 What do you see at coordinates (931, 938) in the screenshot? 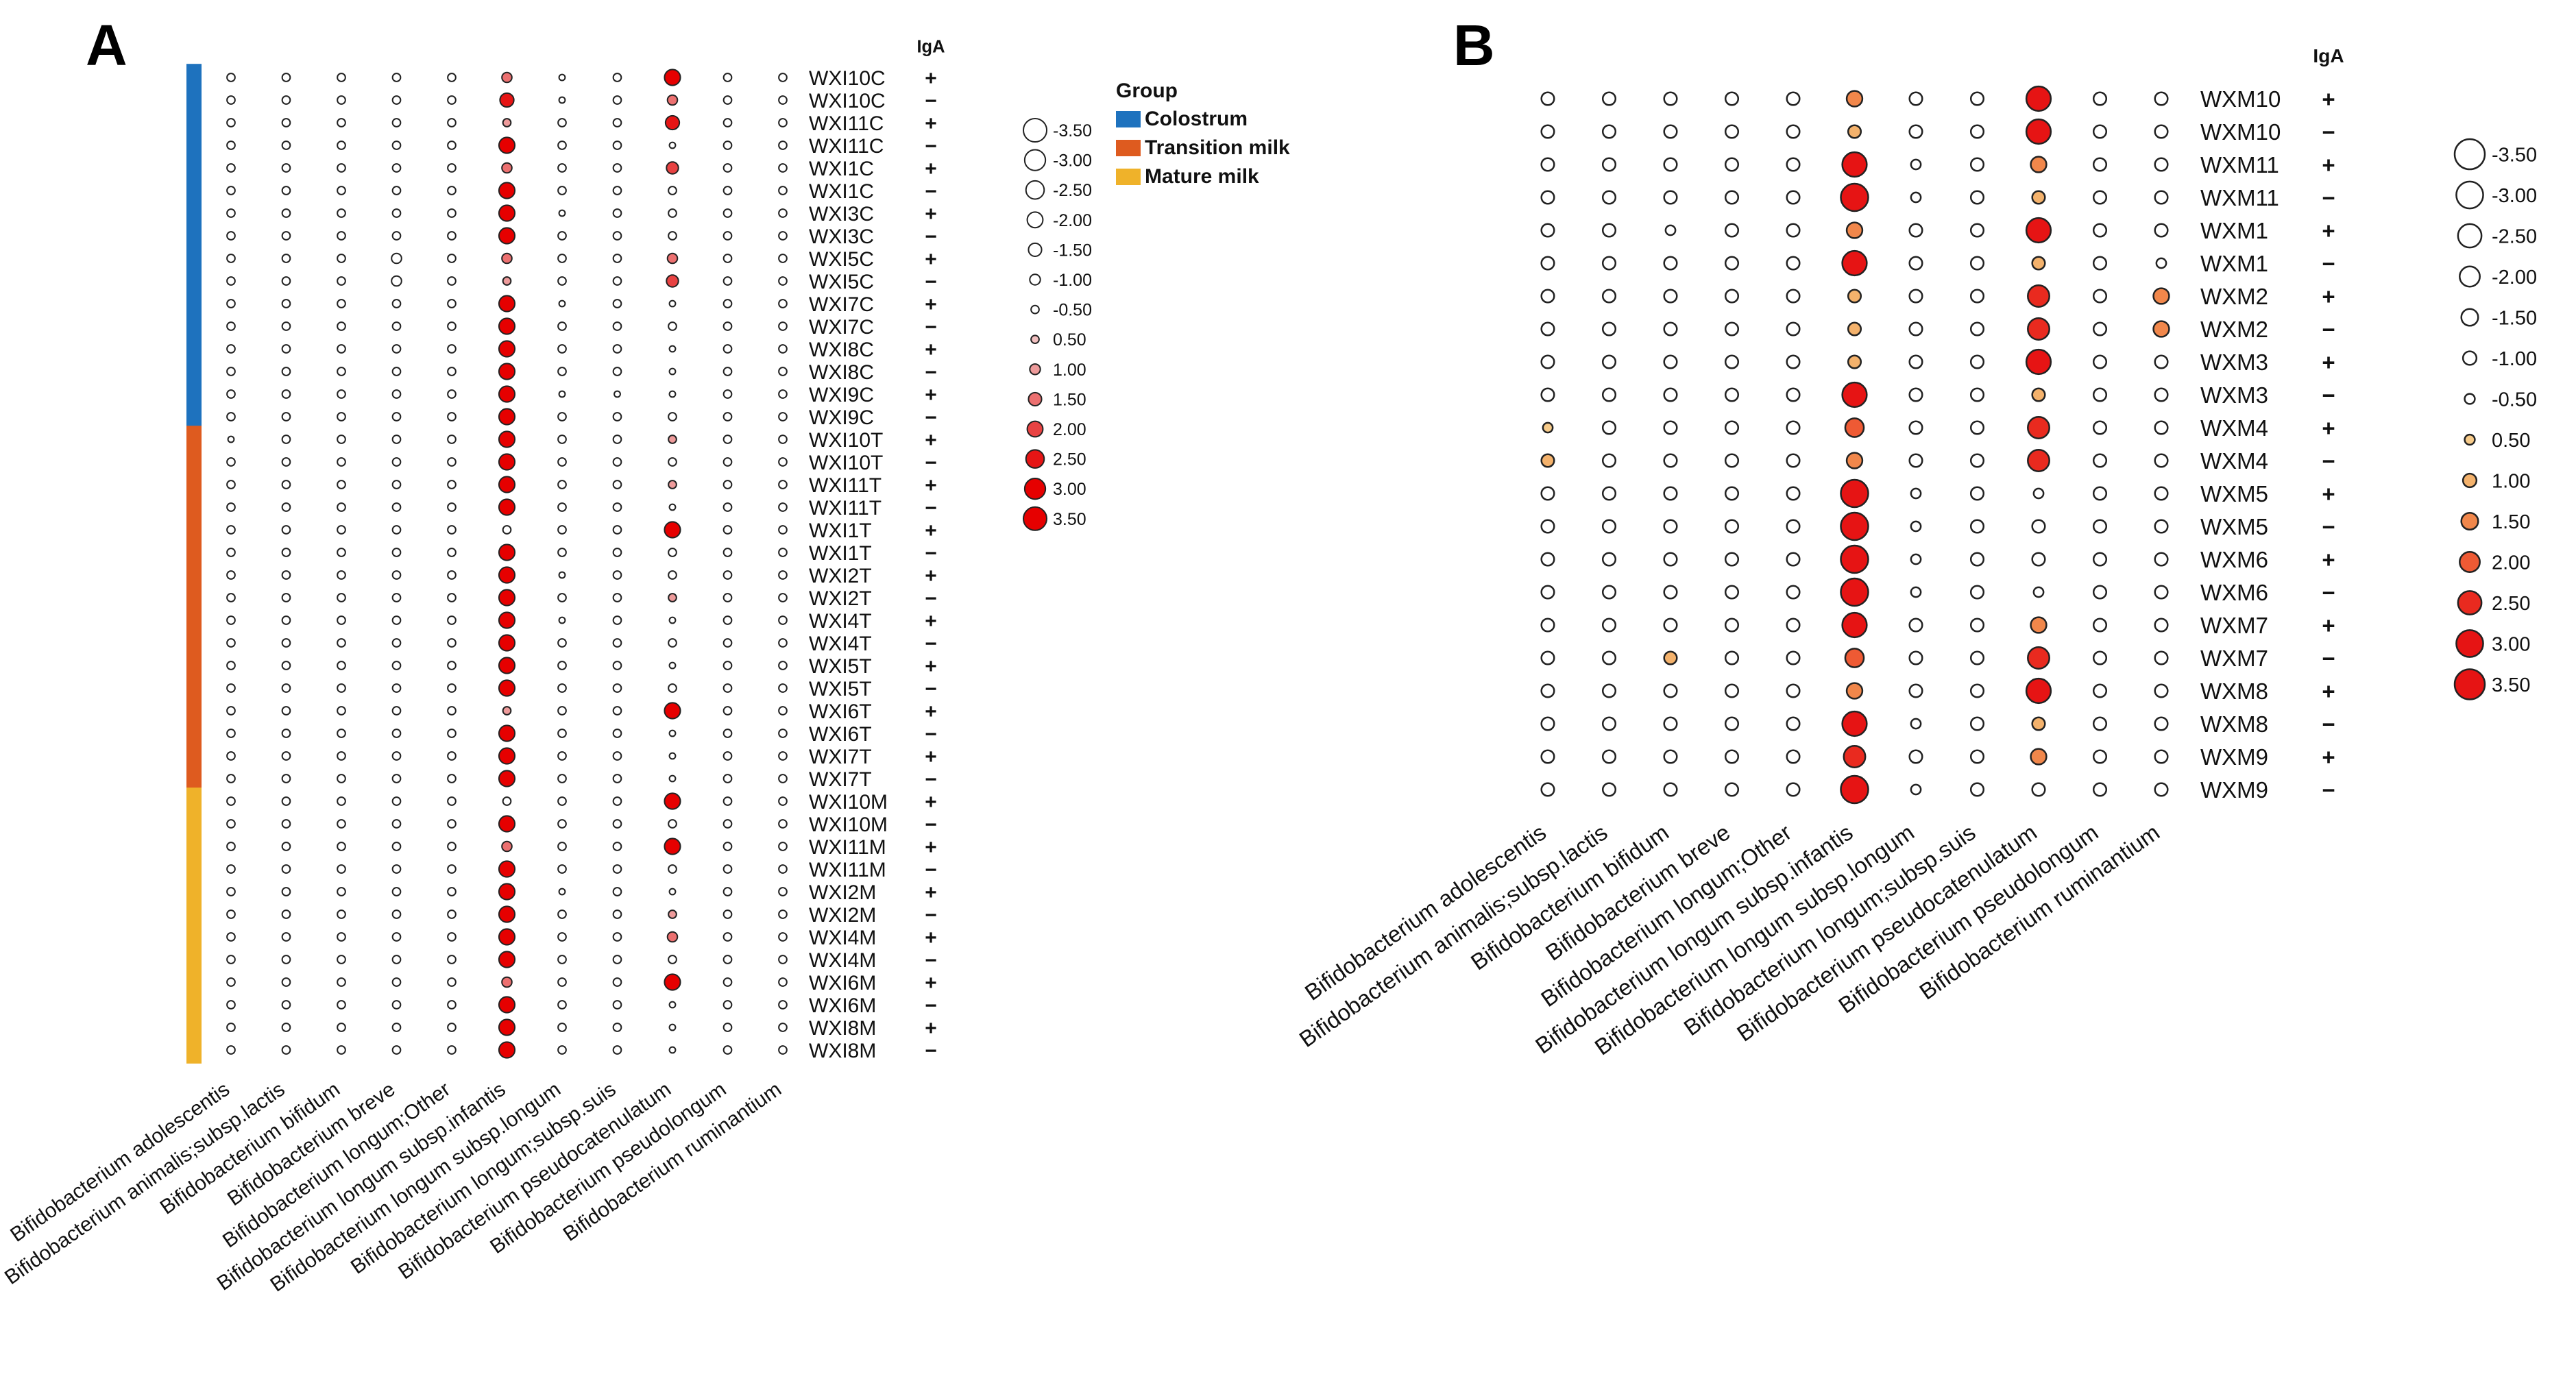
I see `iga-sign: +` at bounding box center [931, 938].